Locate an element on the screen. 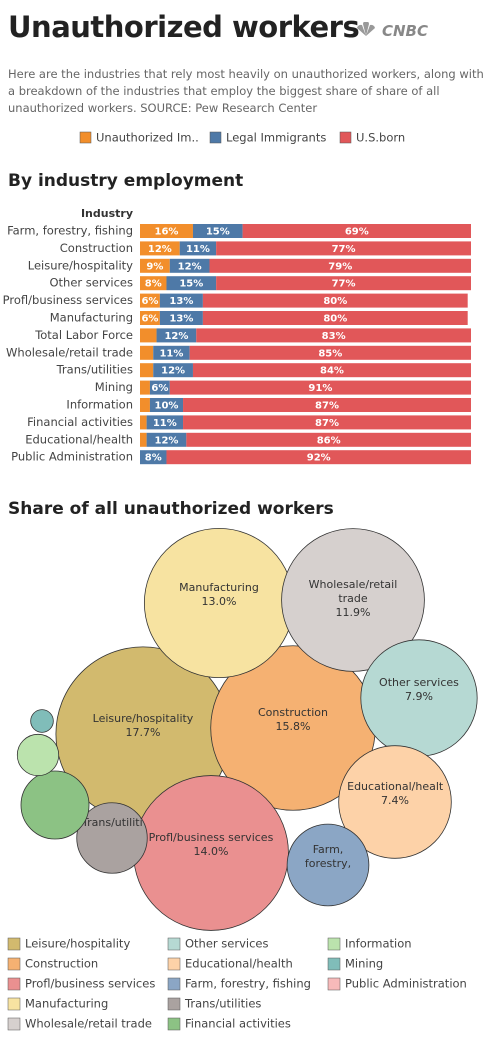  data-label: 69% is located at coordinates (357, 232).